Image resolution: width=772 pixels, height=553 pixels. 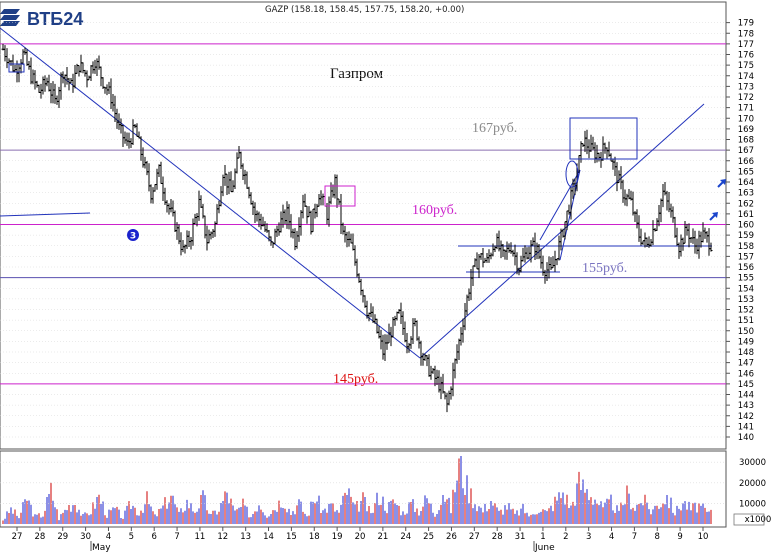 What do you see at coordinates (746, 385) in the screenshot?
I see `y-tick-label: 145` at bounding box center [746, 385].